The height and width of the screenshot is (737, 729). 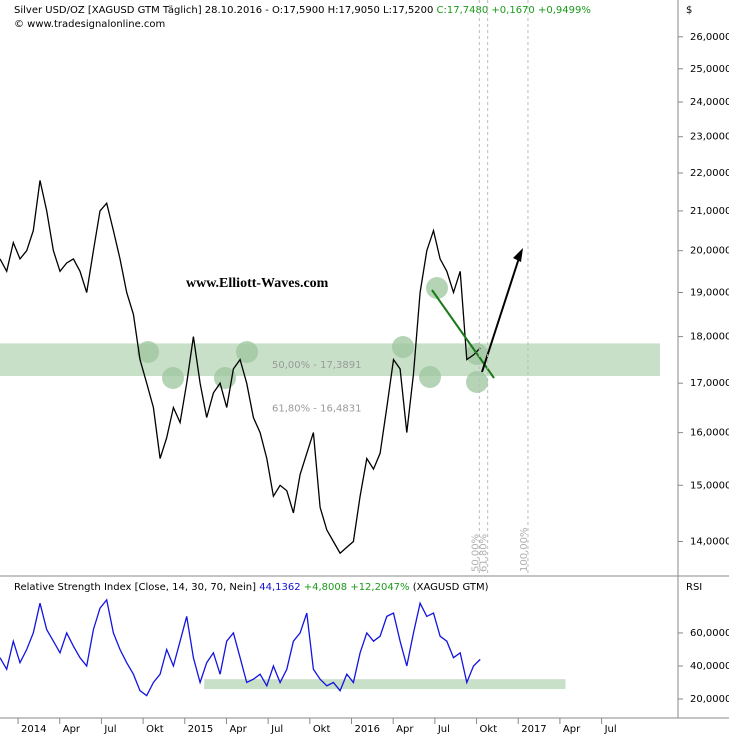 What do you see at coordinates (694, 587) in the screenshot?
I see `rsi-axis-title: RSI` at bounding box center [694, 587].